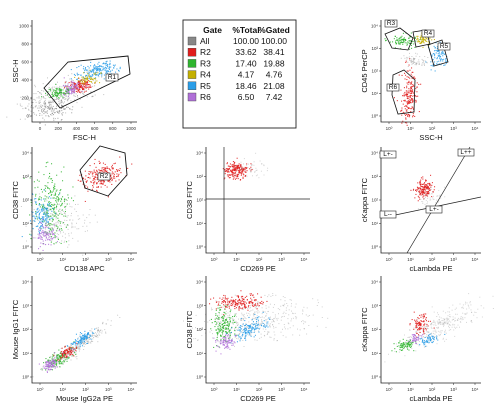  I want to click on x-tick-label: 400, so click(77, 128).